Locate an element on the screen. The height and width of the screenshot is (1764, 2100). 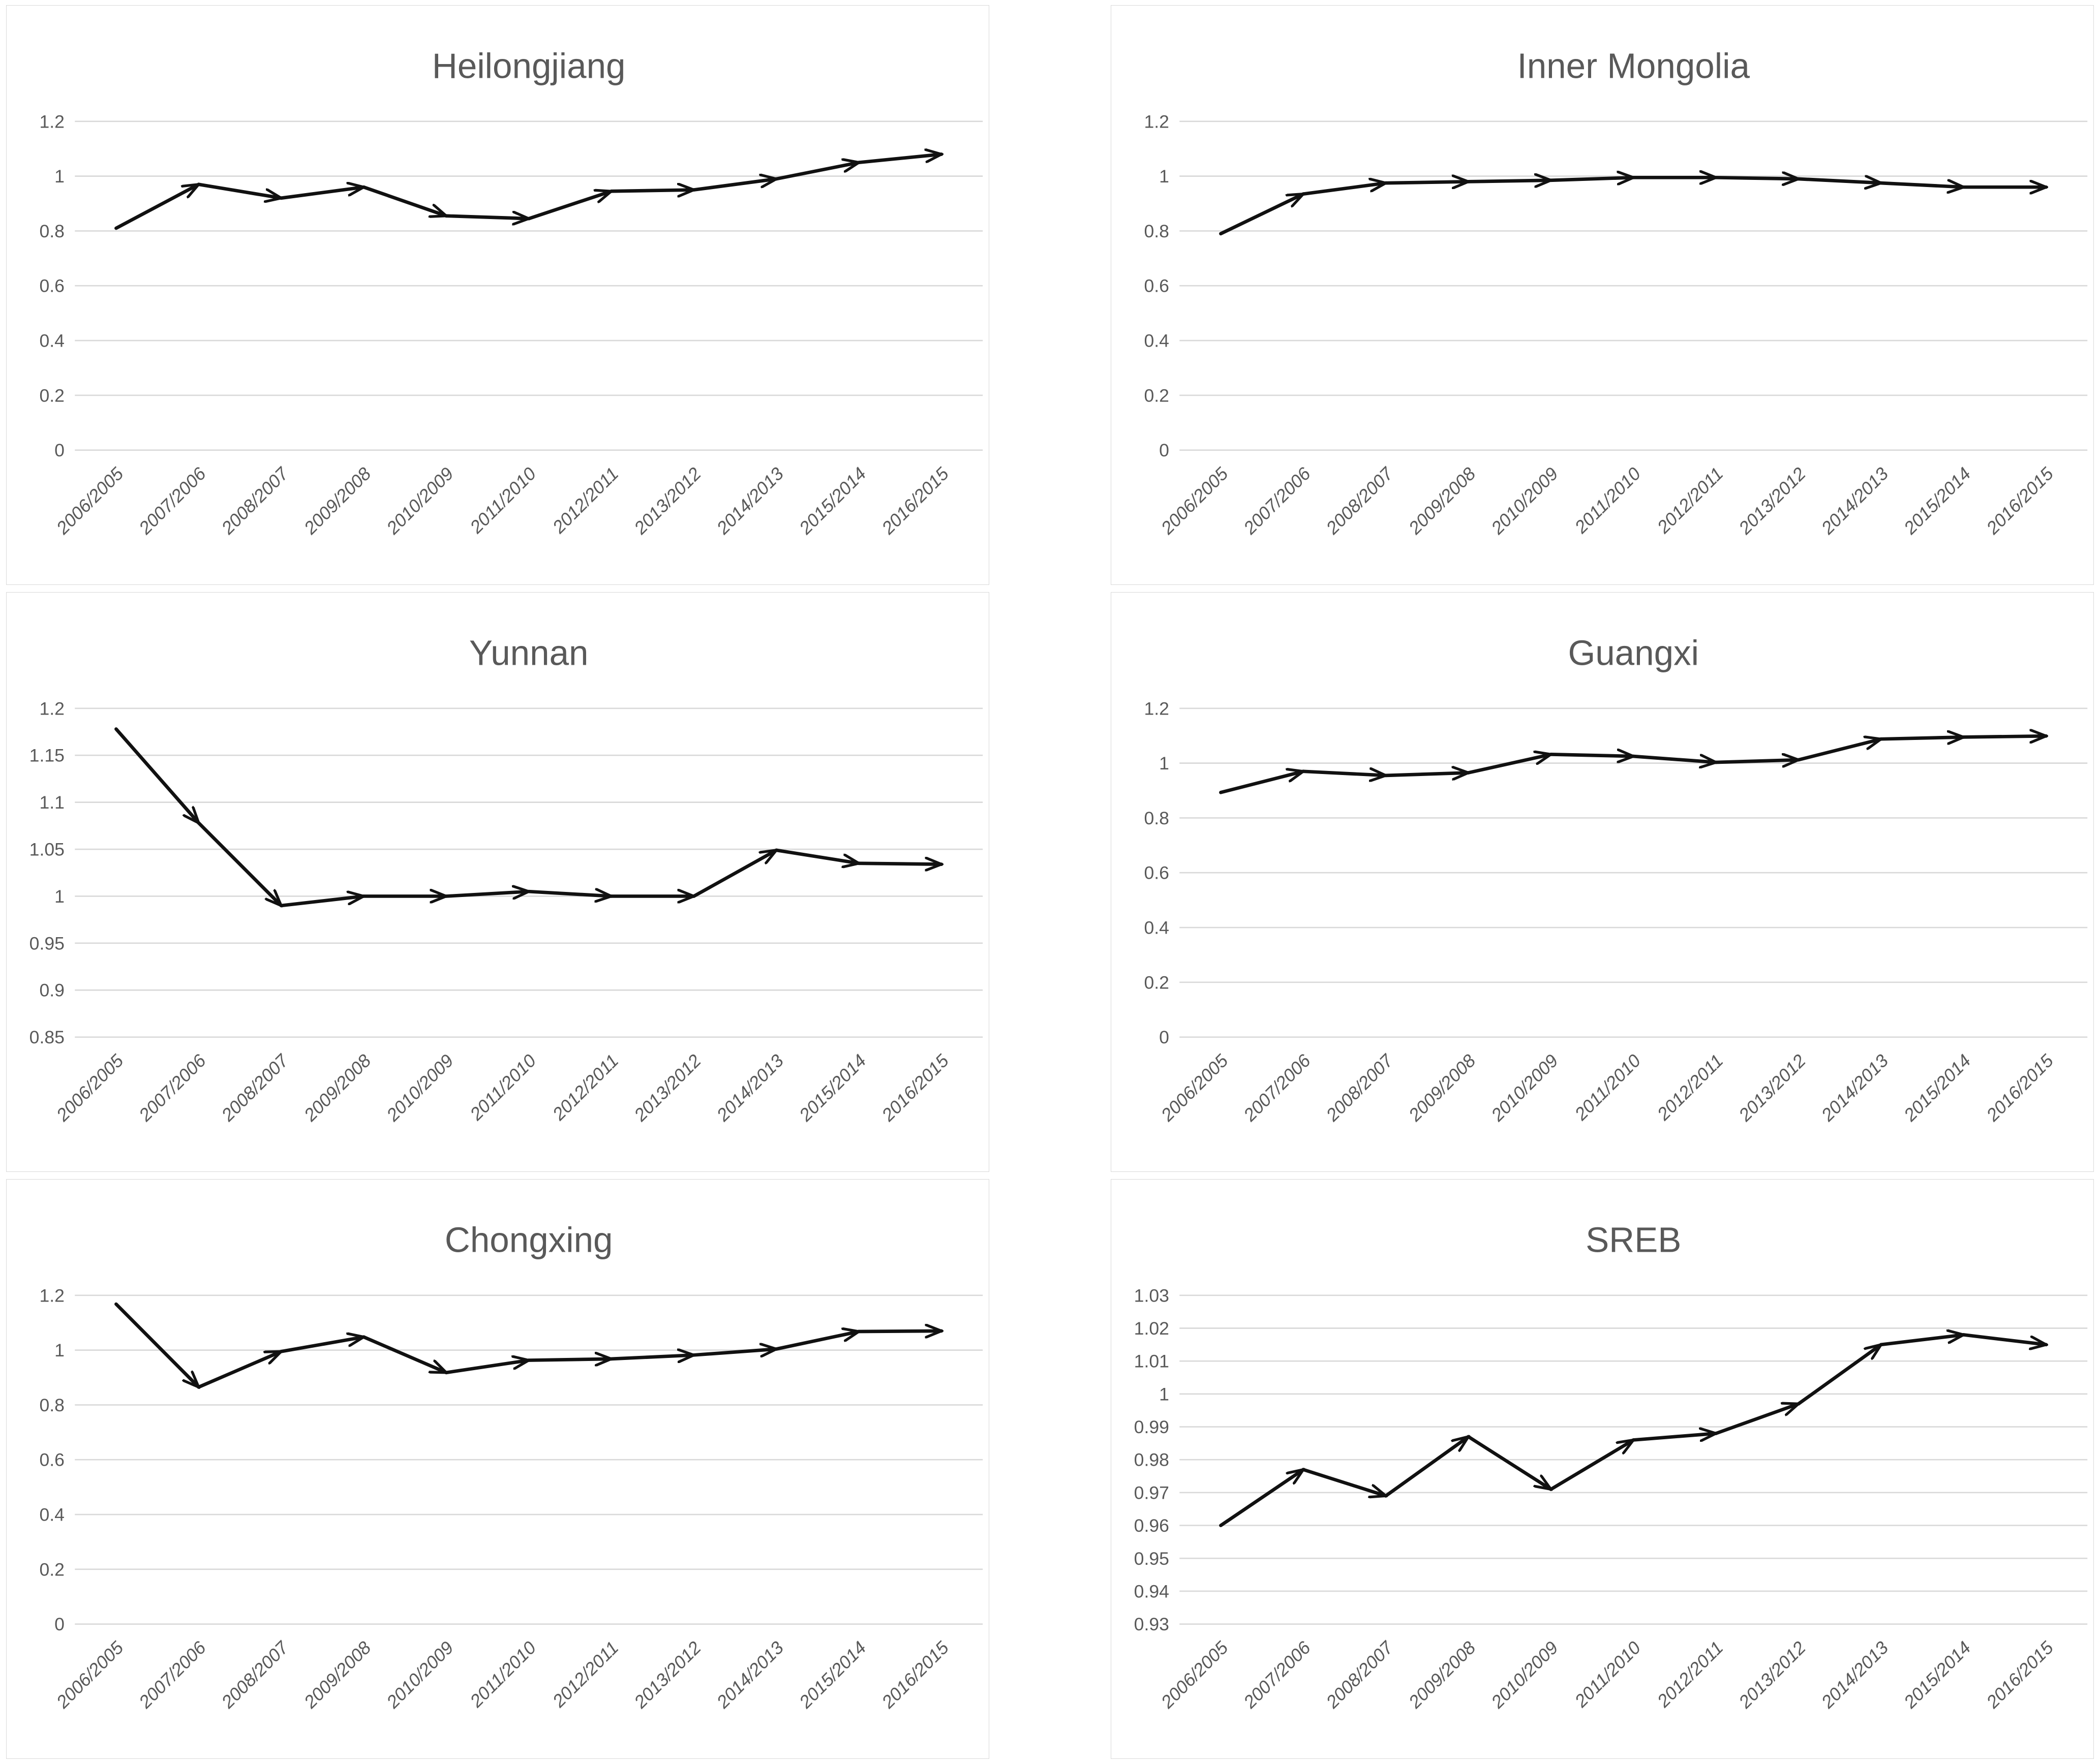
y-axis-tick-label: 0.98 is located at coordinates (1151, 1460).